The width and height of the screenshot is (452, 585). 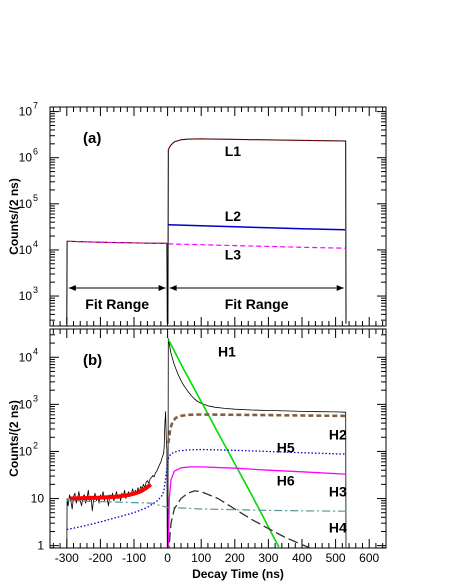 I want to click on series-H2, so click(x=256, y=428).